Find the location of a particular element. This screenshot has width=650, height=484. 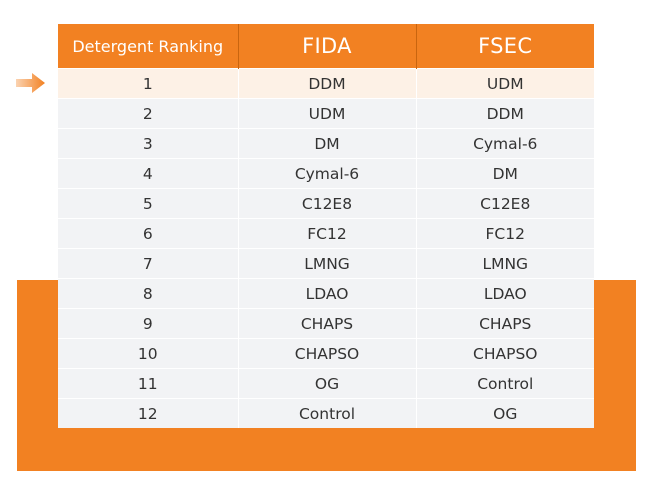

fsec-cell: DDM is located at coordinates (504, 113).